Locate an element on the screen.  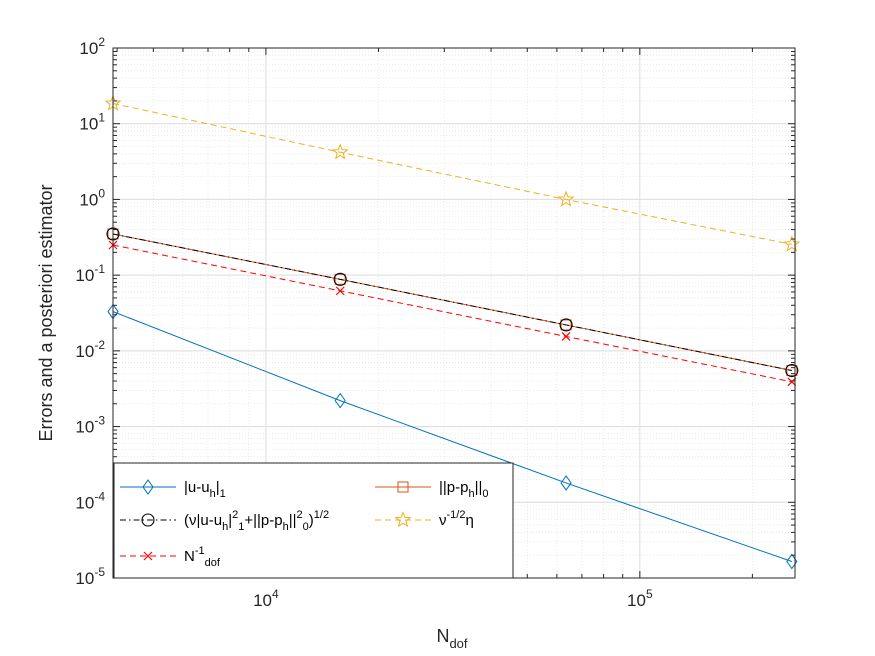
y-tick-label: 10⁻³ is located at coordinates (90, 425).